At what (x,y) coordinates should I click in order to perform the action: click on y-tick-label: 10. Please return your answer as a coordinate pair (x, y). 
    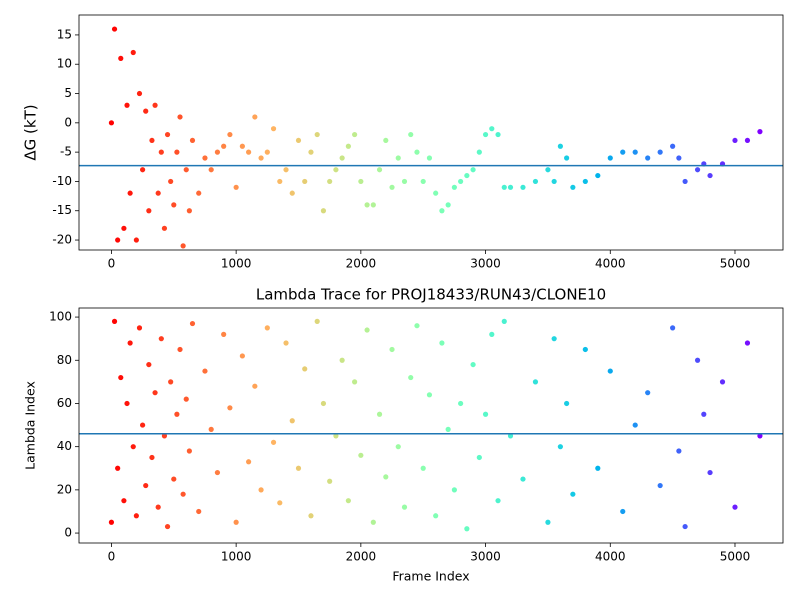
    Looking at the image, I should click on (64, 64).